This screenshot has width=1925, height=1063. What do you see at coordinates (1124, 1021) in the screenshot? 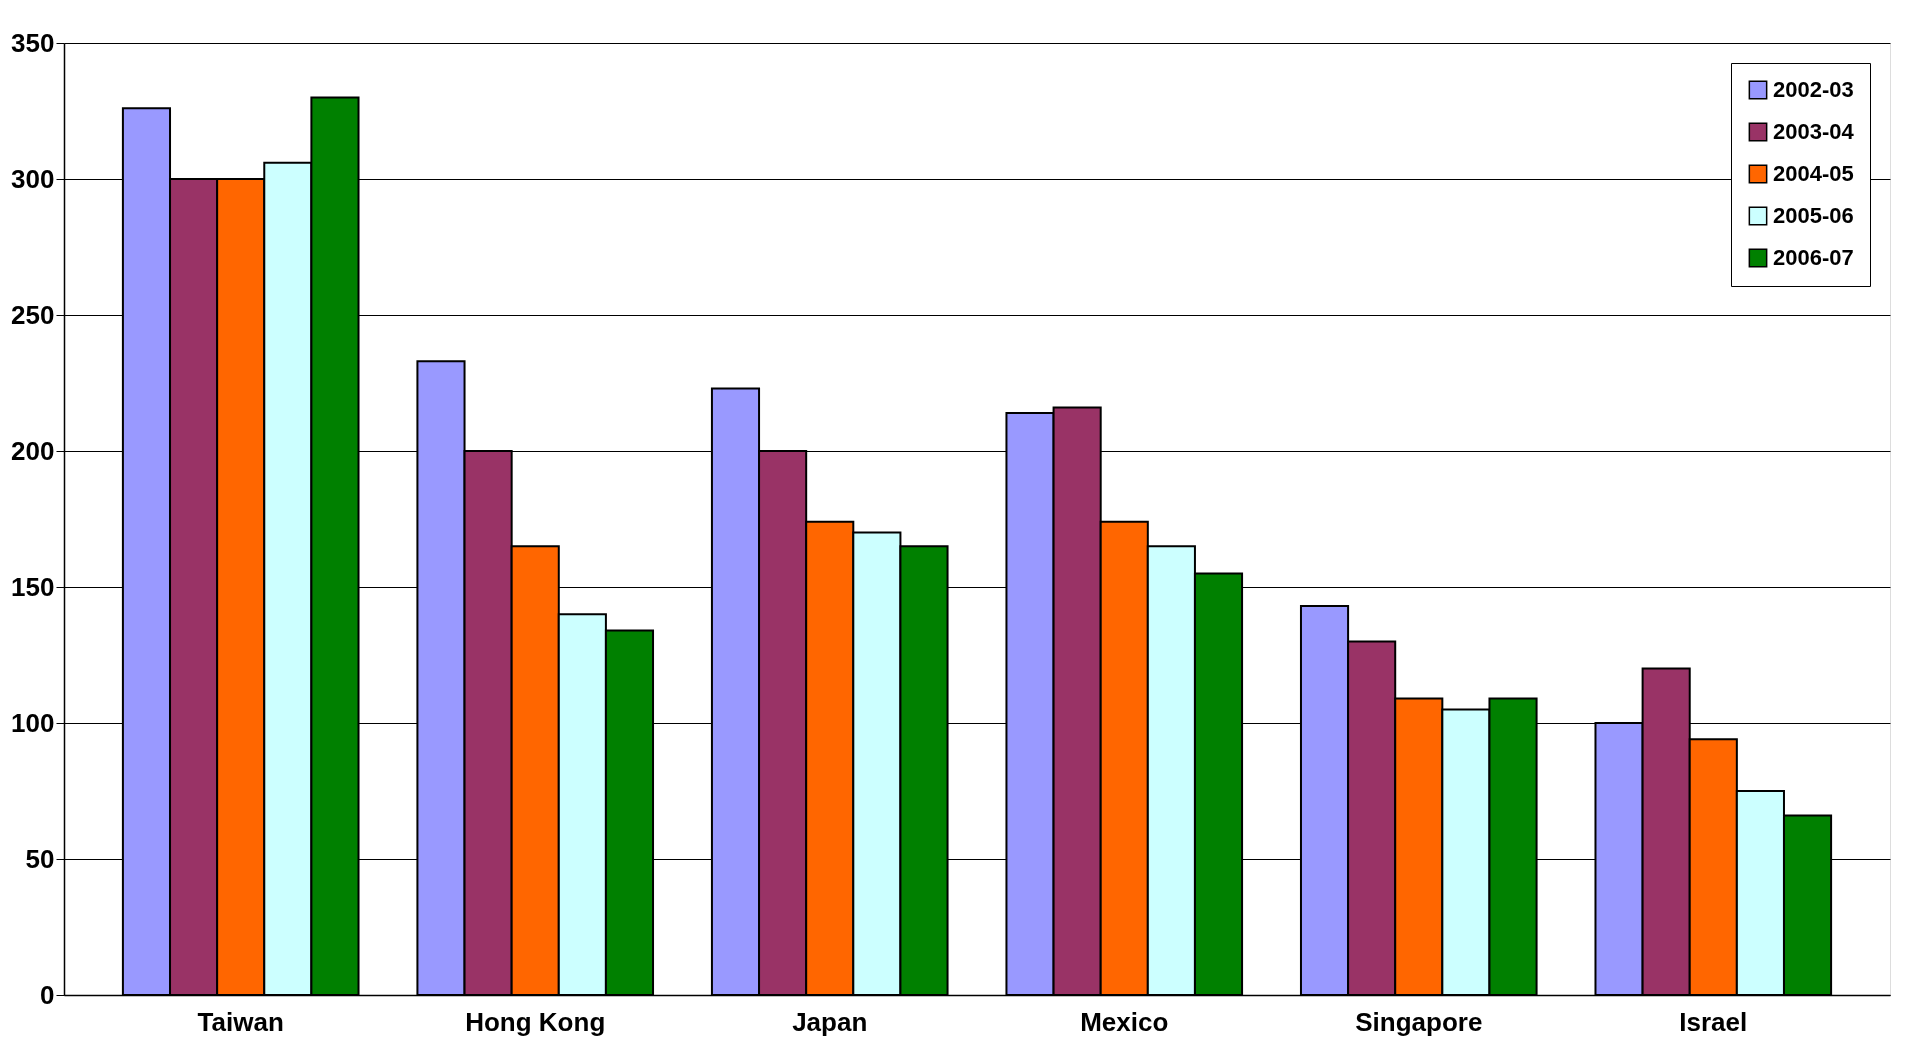
I see `x-tick-label: Mexico` at bounding box center [1124, 1021].